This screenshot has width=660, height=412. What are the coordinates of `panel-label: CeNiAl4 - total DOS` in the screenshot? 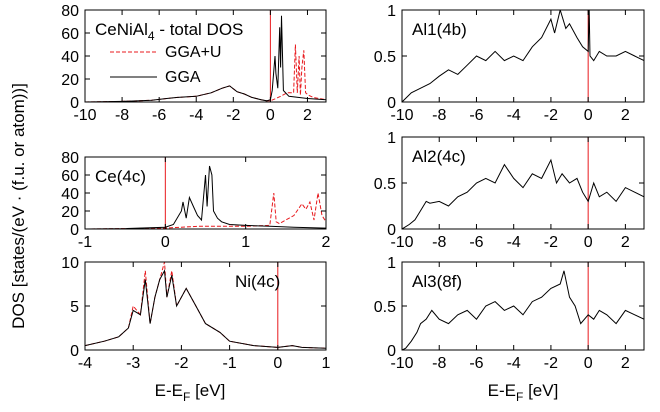 It's located at (169, 31).